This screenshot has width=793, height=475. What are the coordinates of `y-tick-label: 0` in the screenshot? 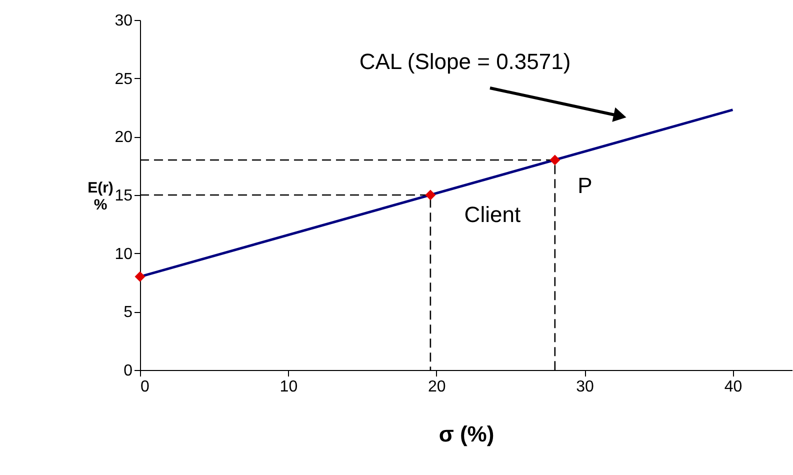 It's located at (128, 371).